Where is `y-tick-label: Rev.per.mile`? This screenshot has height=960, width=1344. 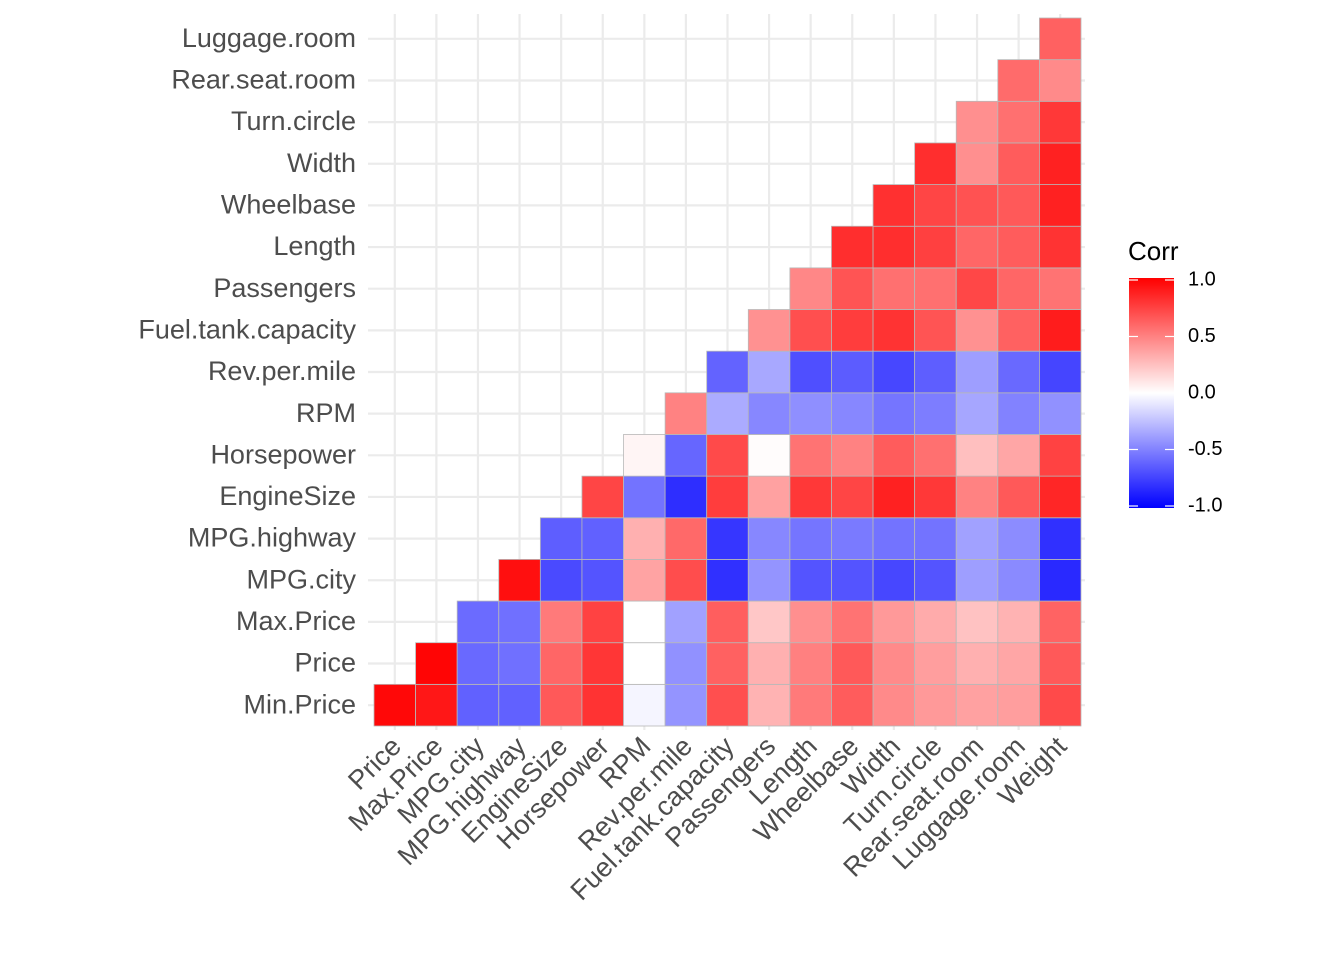 y-tick-label: Rev.per.mile is located at coordinates (282, 371).